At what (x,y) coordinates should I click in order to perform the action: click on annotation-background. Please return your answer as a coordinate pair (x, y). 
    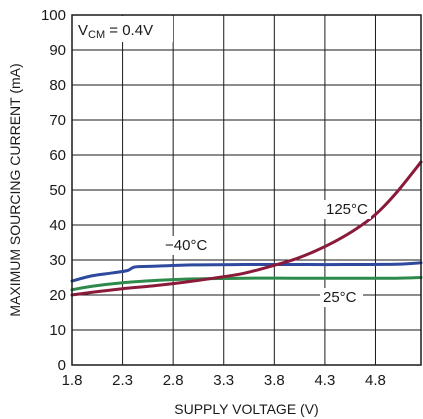
    Looking at the image, I should click on (123, 29).